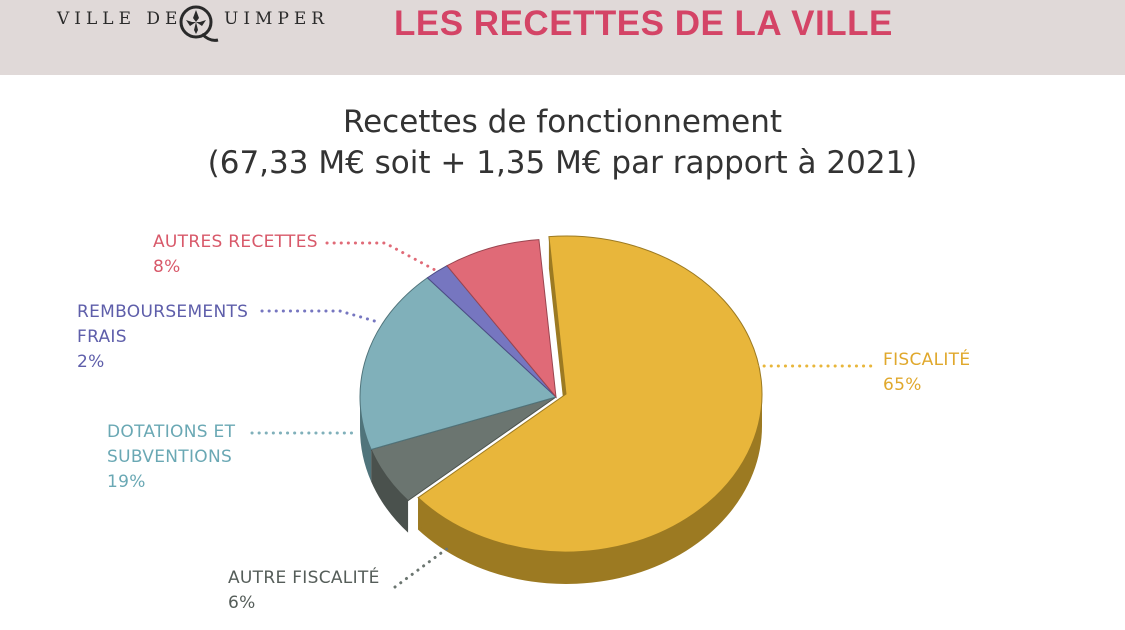  I want to click on slice-label-remboursements: REMBOURSEMENTS FRAIS 2%, so click(169, 337).